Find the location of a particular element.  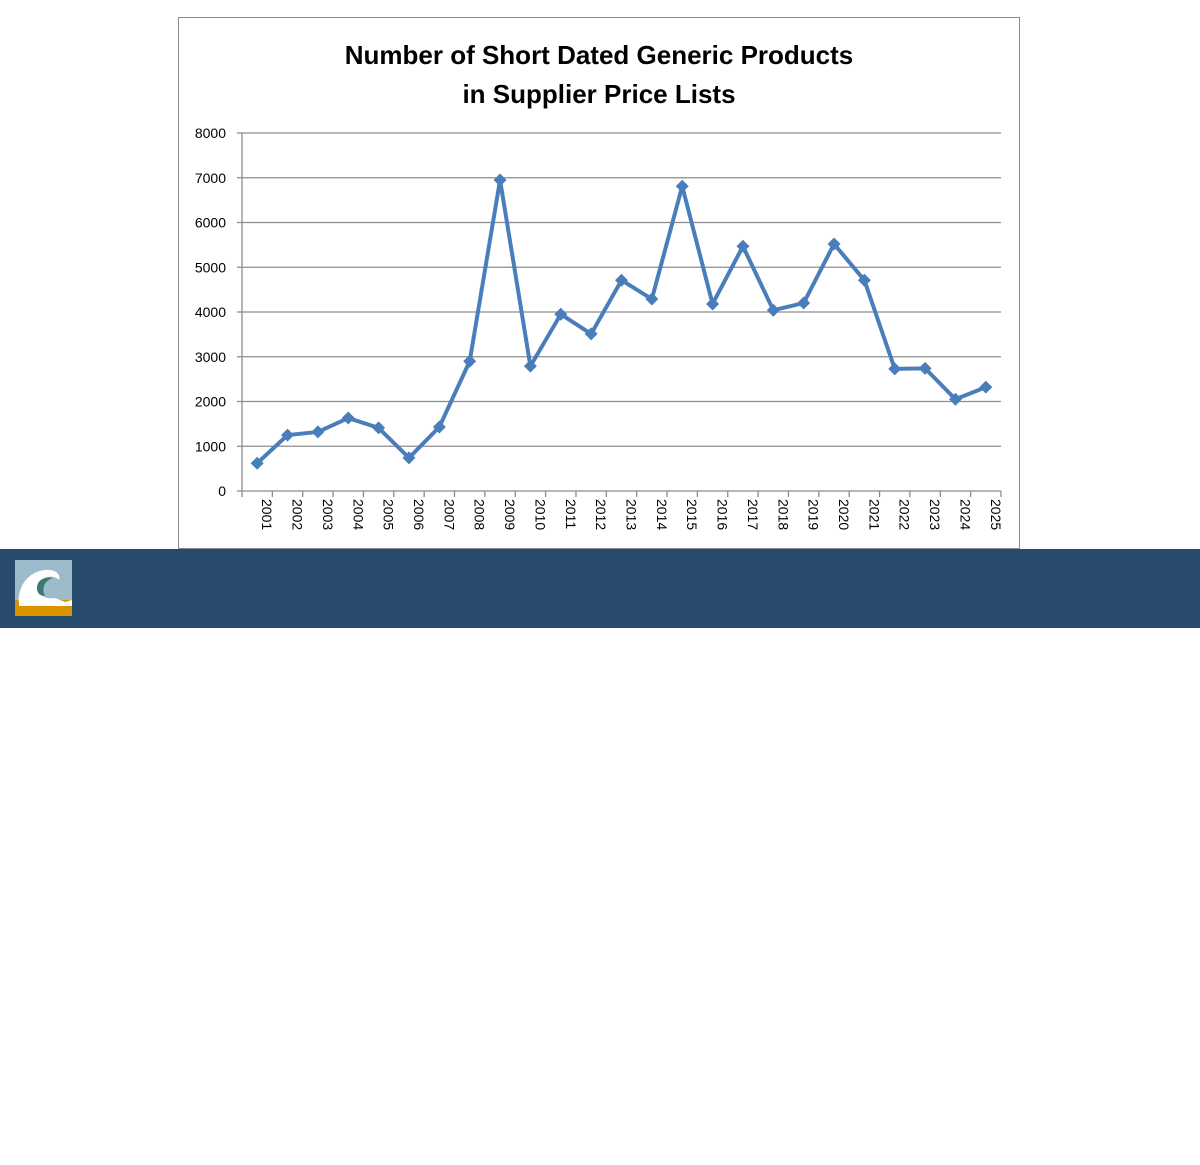

y-tick-label: 0 is located at coordinates (222, 491).